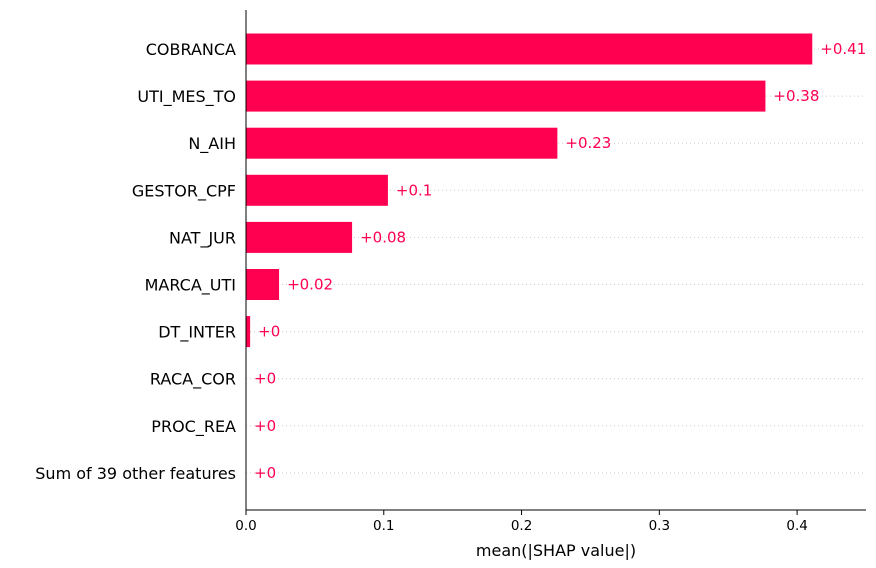 Image resolution: width=876 pixels, height=568 pixels. I want to click on category-label: RACA_COR, so click(193, 380).